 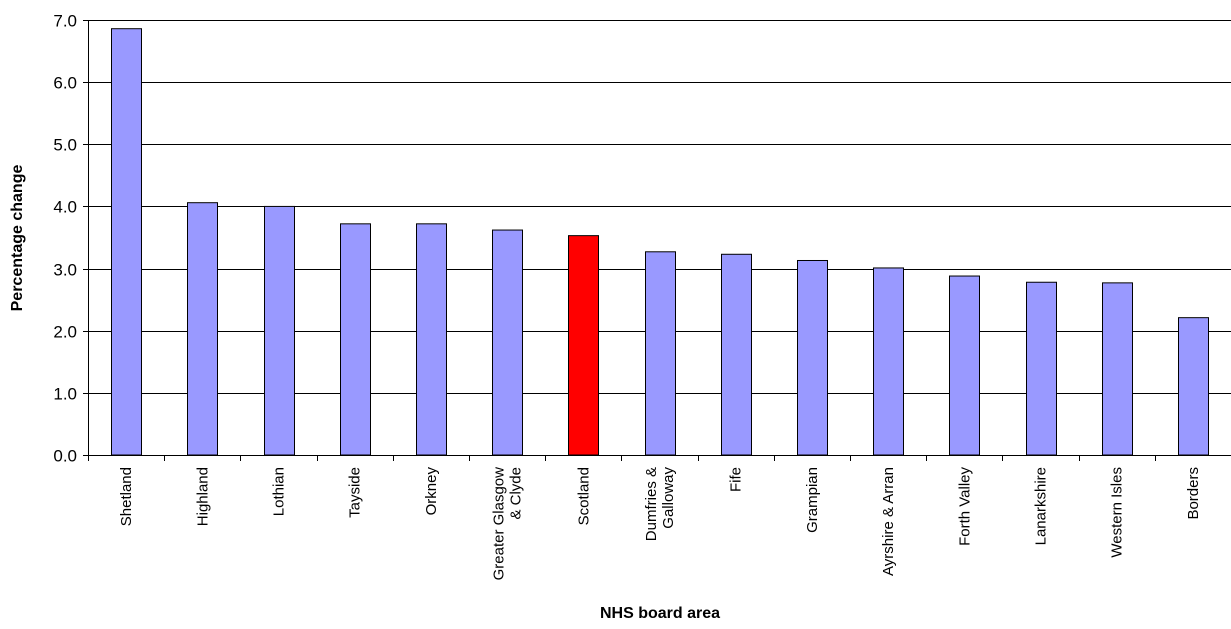 I want to click on x-tick-label-line: Lothian, so click(x=279, y=491).